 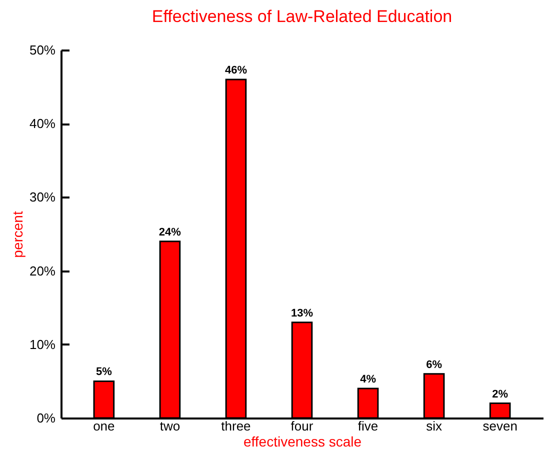 I want to click on x-tick-label: one, so click(x=104, y=426).